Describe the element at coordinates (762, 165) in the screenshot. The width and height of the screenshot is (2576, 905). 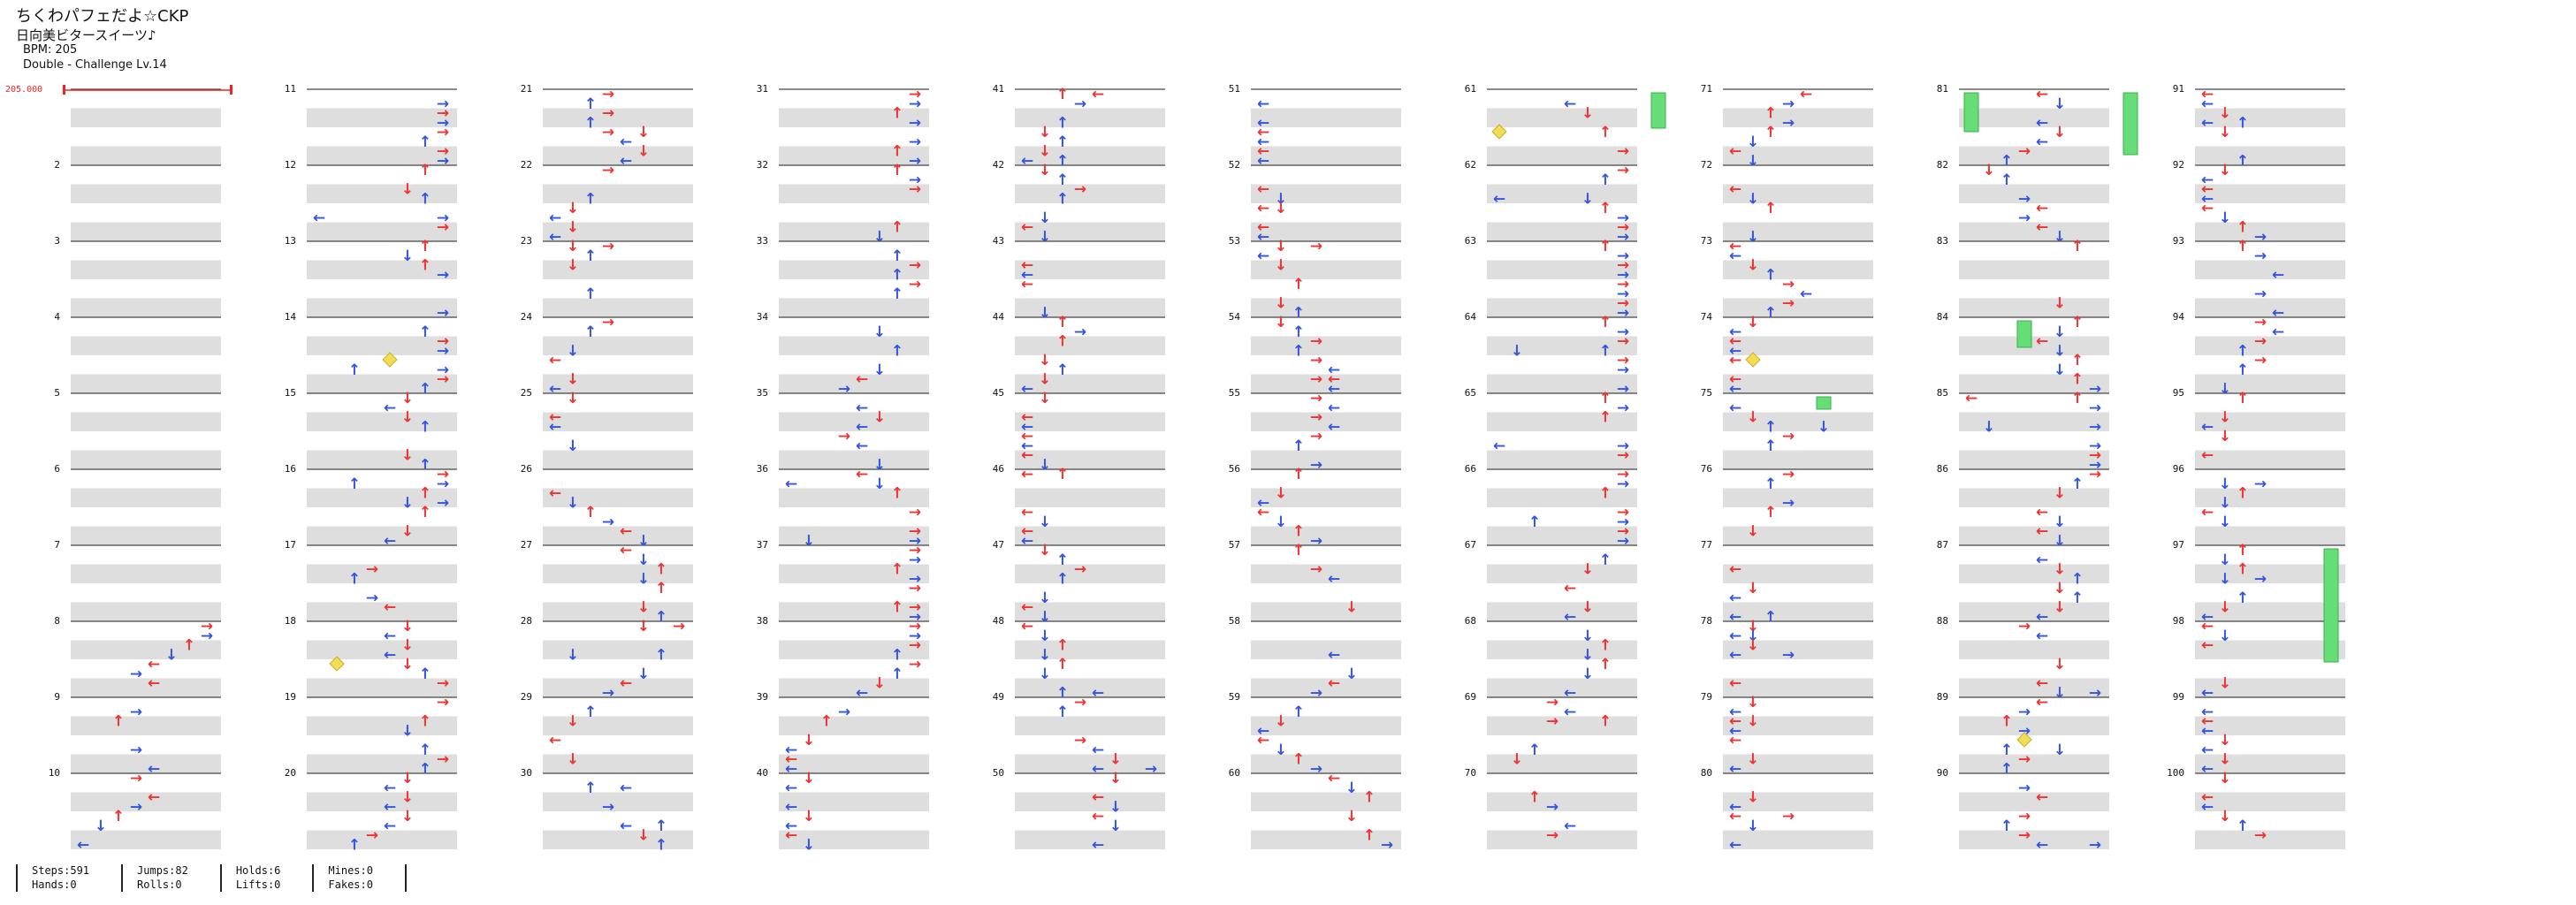
I see `measure-number: 32` at that location.